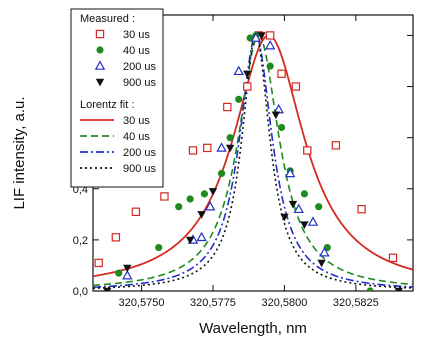  I want to click on legend-label-fit-200us: 200 us, so click(140, 153).